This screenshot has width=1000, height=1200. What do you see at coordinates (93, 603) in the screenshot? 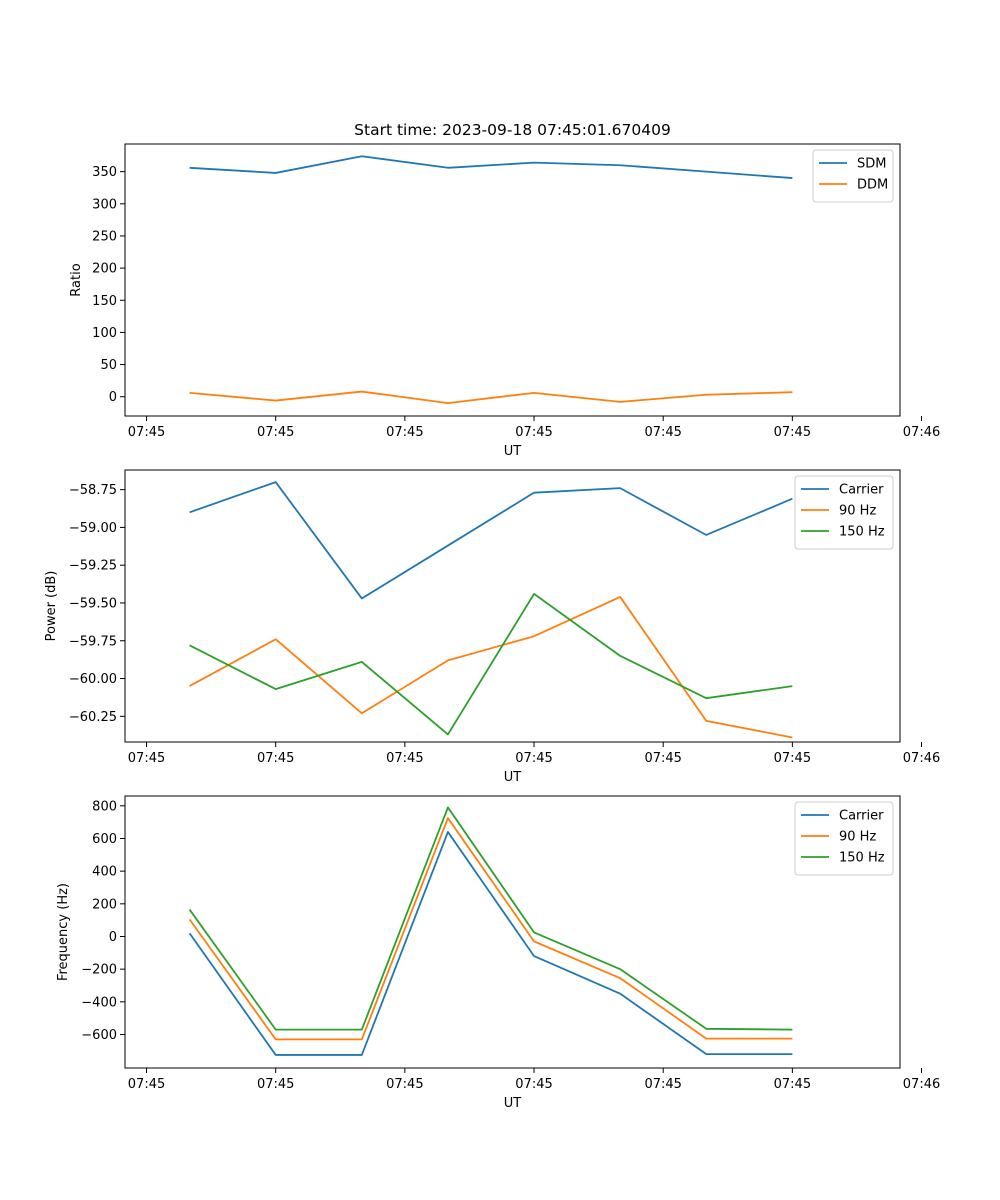
I see `y-tick-label: −59.50` at bounding box center [93, 603].